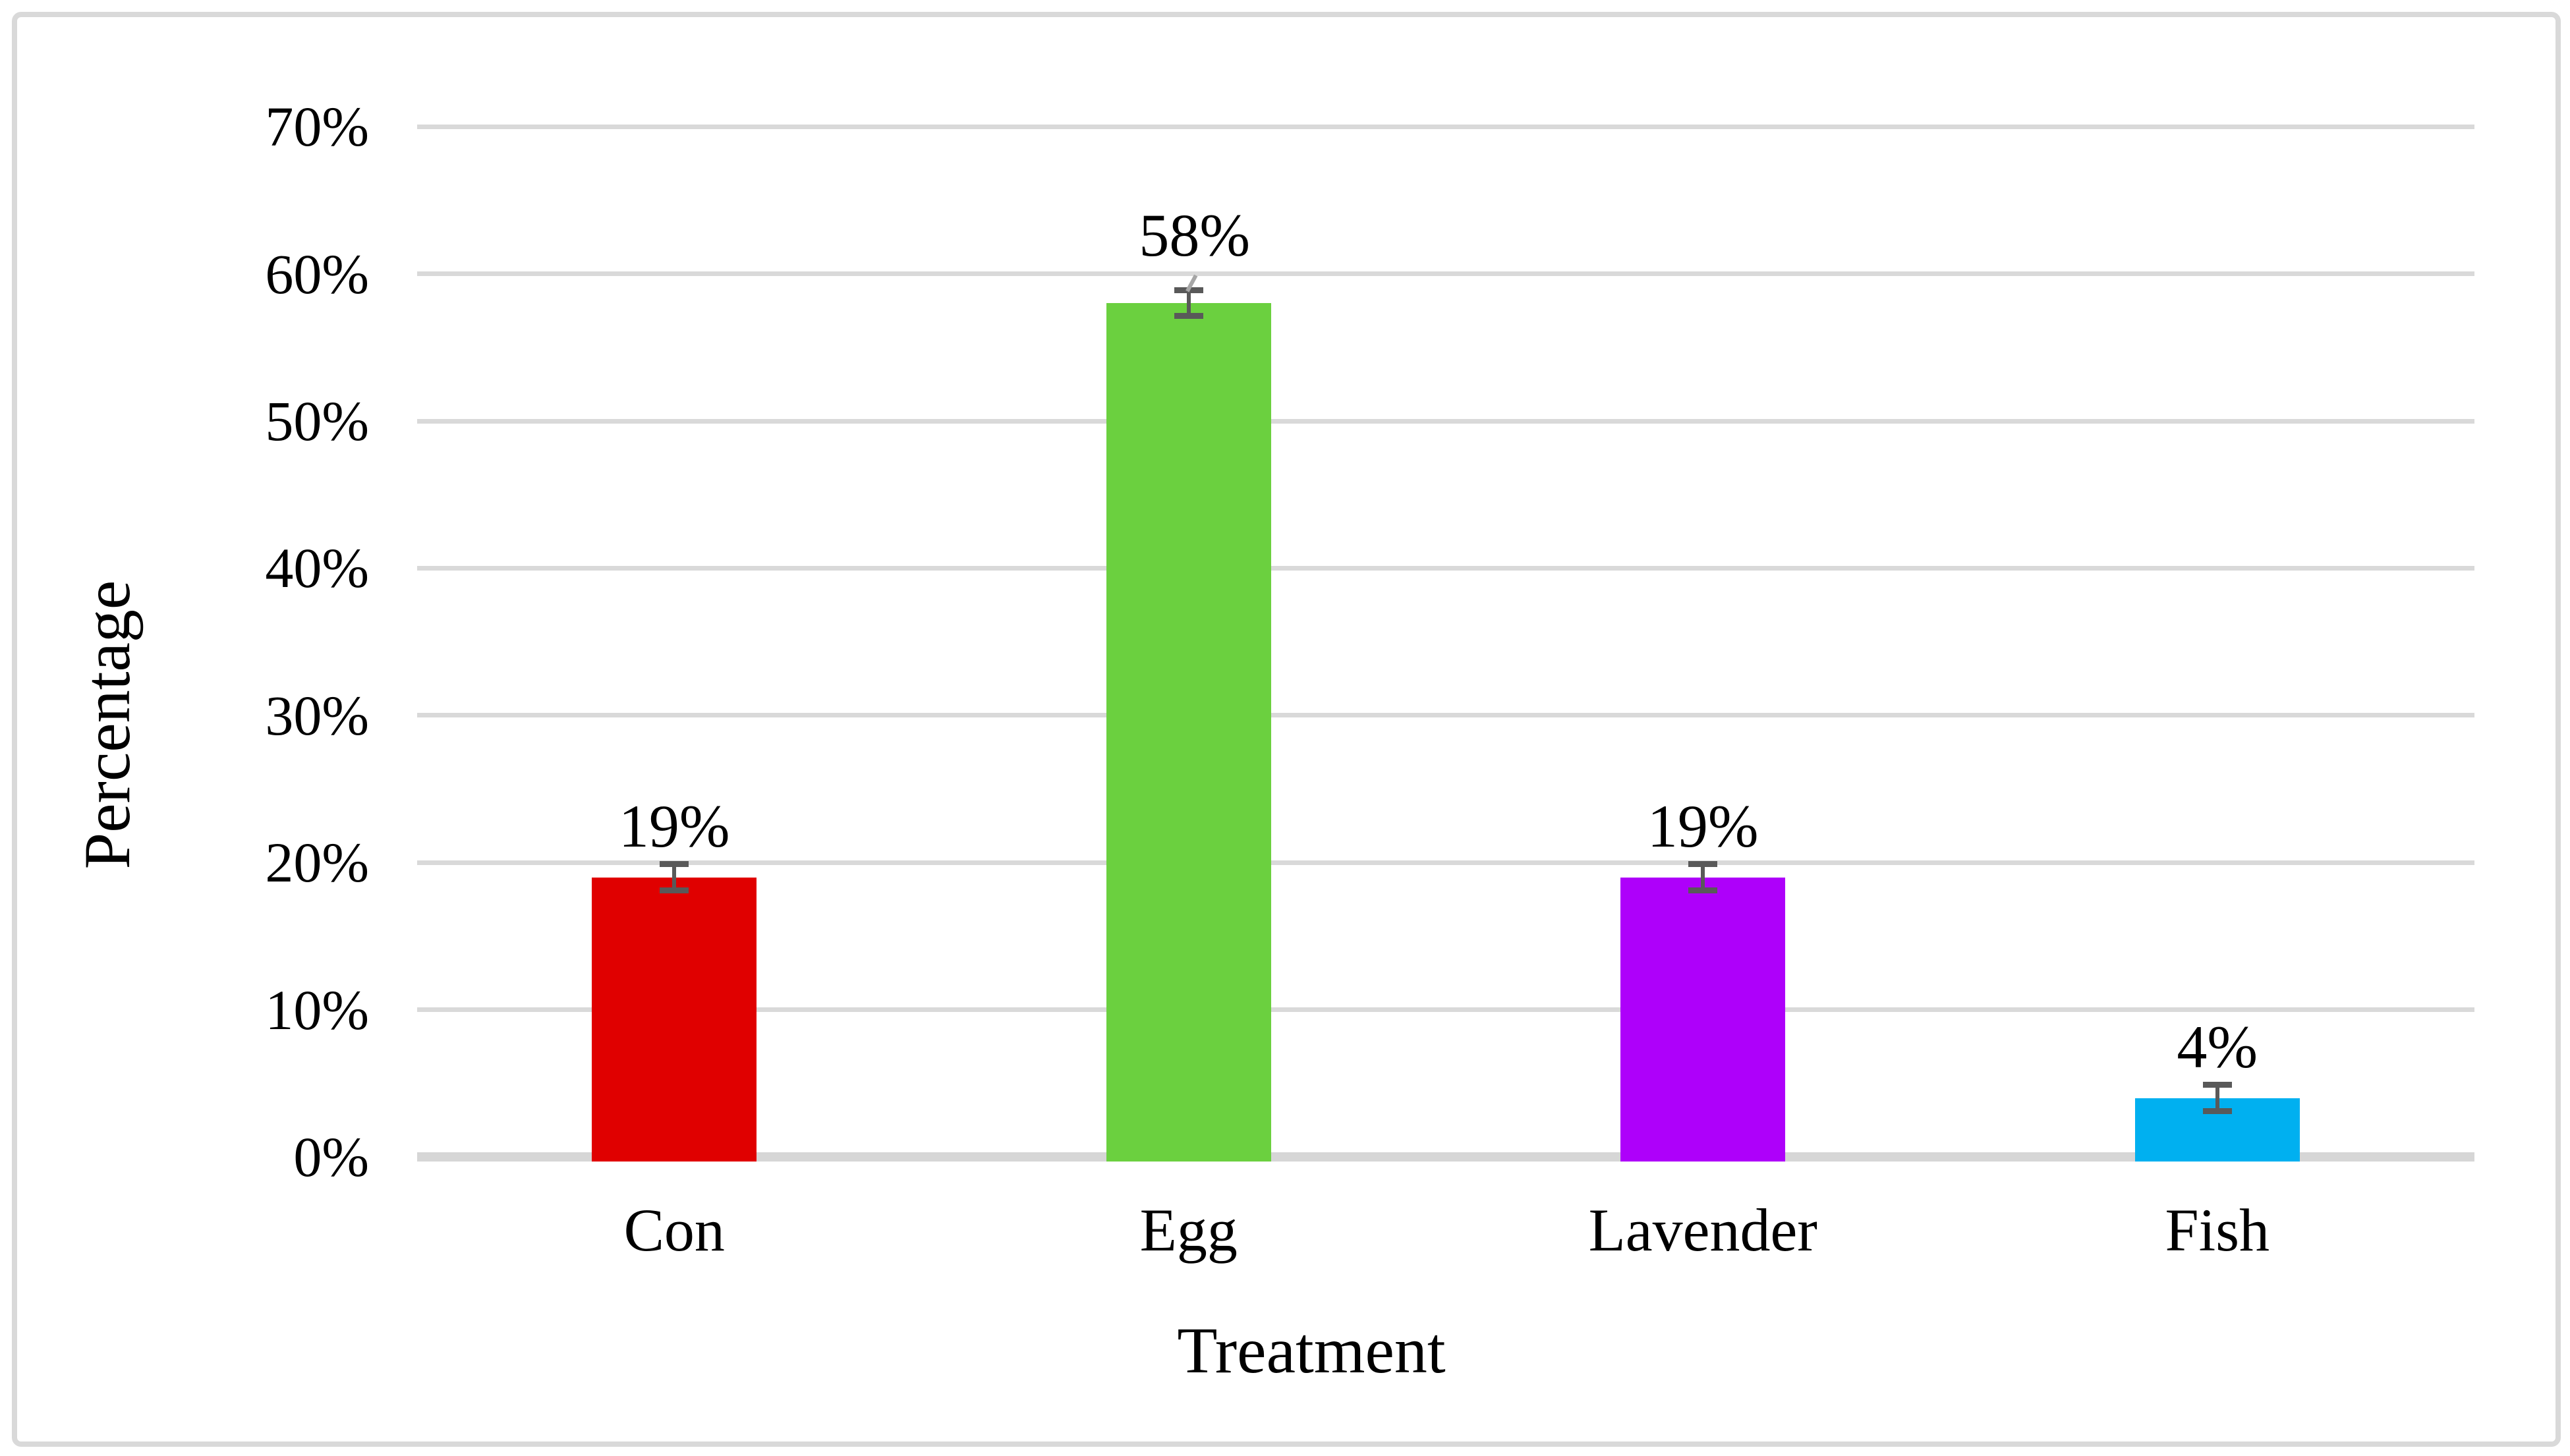 The width and height of the screenshot is (2570, 1456). What do you see at coordinates (317, 863) in the screenshot?
I see `y-axis-tick-label: 20%` at bounding box center [317, 863].